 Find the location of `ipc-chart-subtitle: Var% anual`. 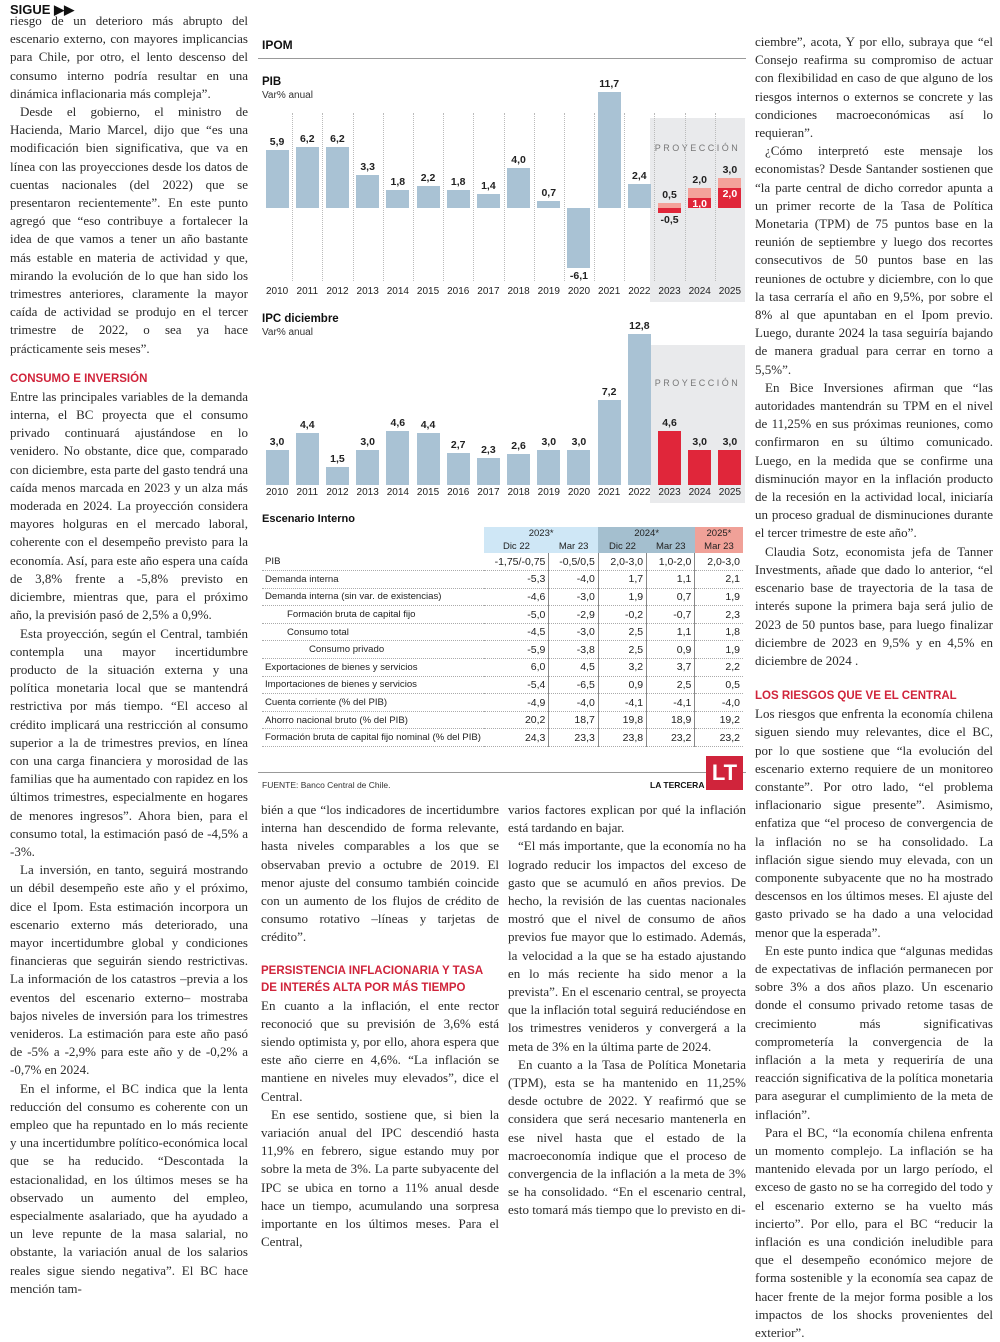

ipc-chart-subtitle: Var% anual is located at coordinates (287, 332).